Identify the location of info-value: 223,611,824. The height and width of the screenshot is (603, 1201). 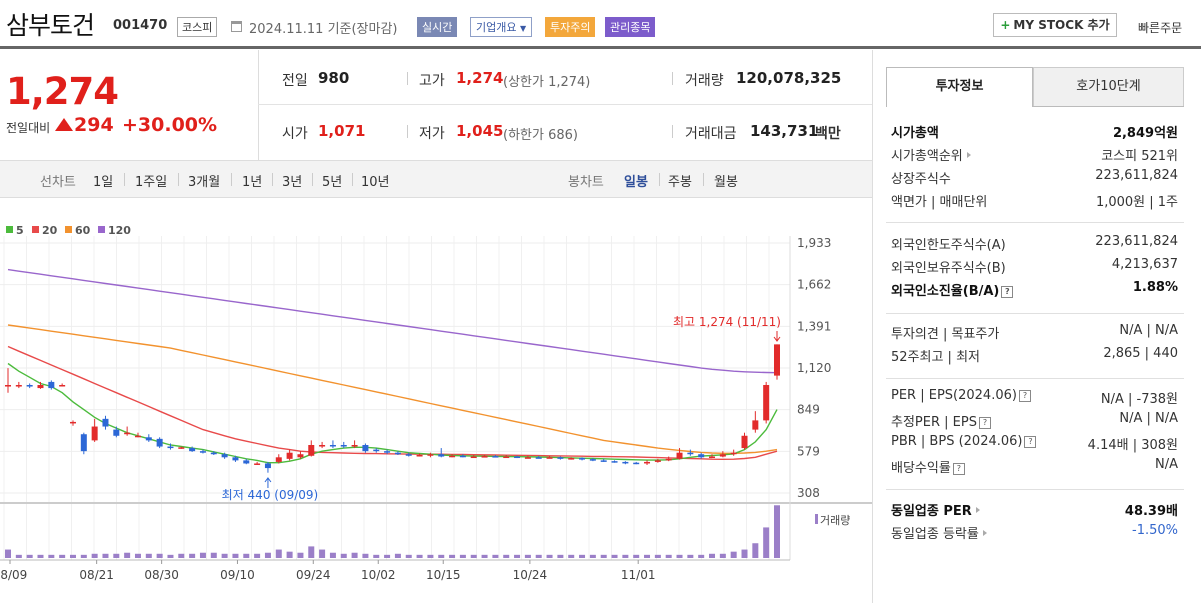
(1136, 241).